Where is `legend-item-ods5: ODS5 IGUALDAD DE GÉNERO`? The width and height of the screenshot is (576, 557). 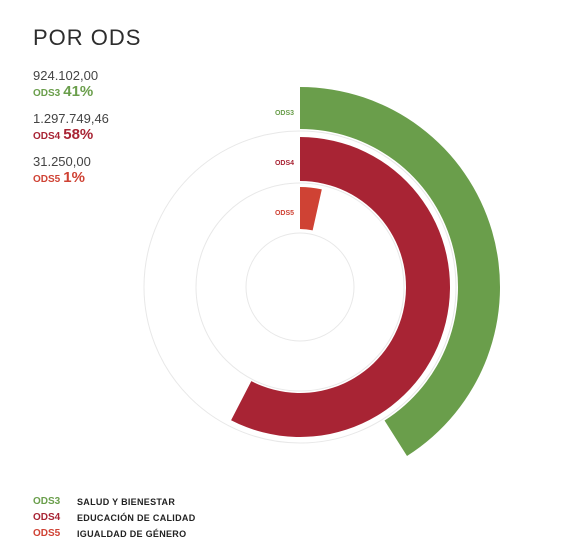
legend-item-ods5: ODS5 IGUALDAD DE GÉNERO is located at coordinates (114, 533).